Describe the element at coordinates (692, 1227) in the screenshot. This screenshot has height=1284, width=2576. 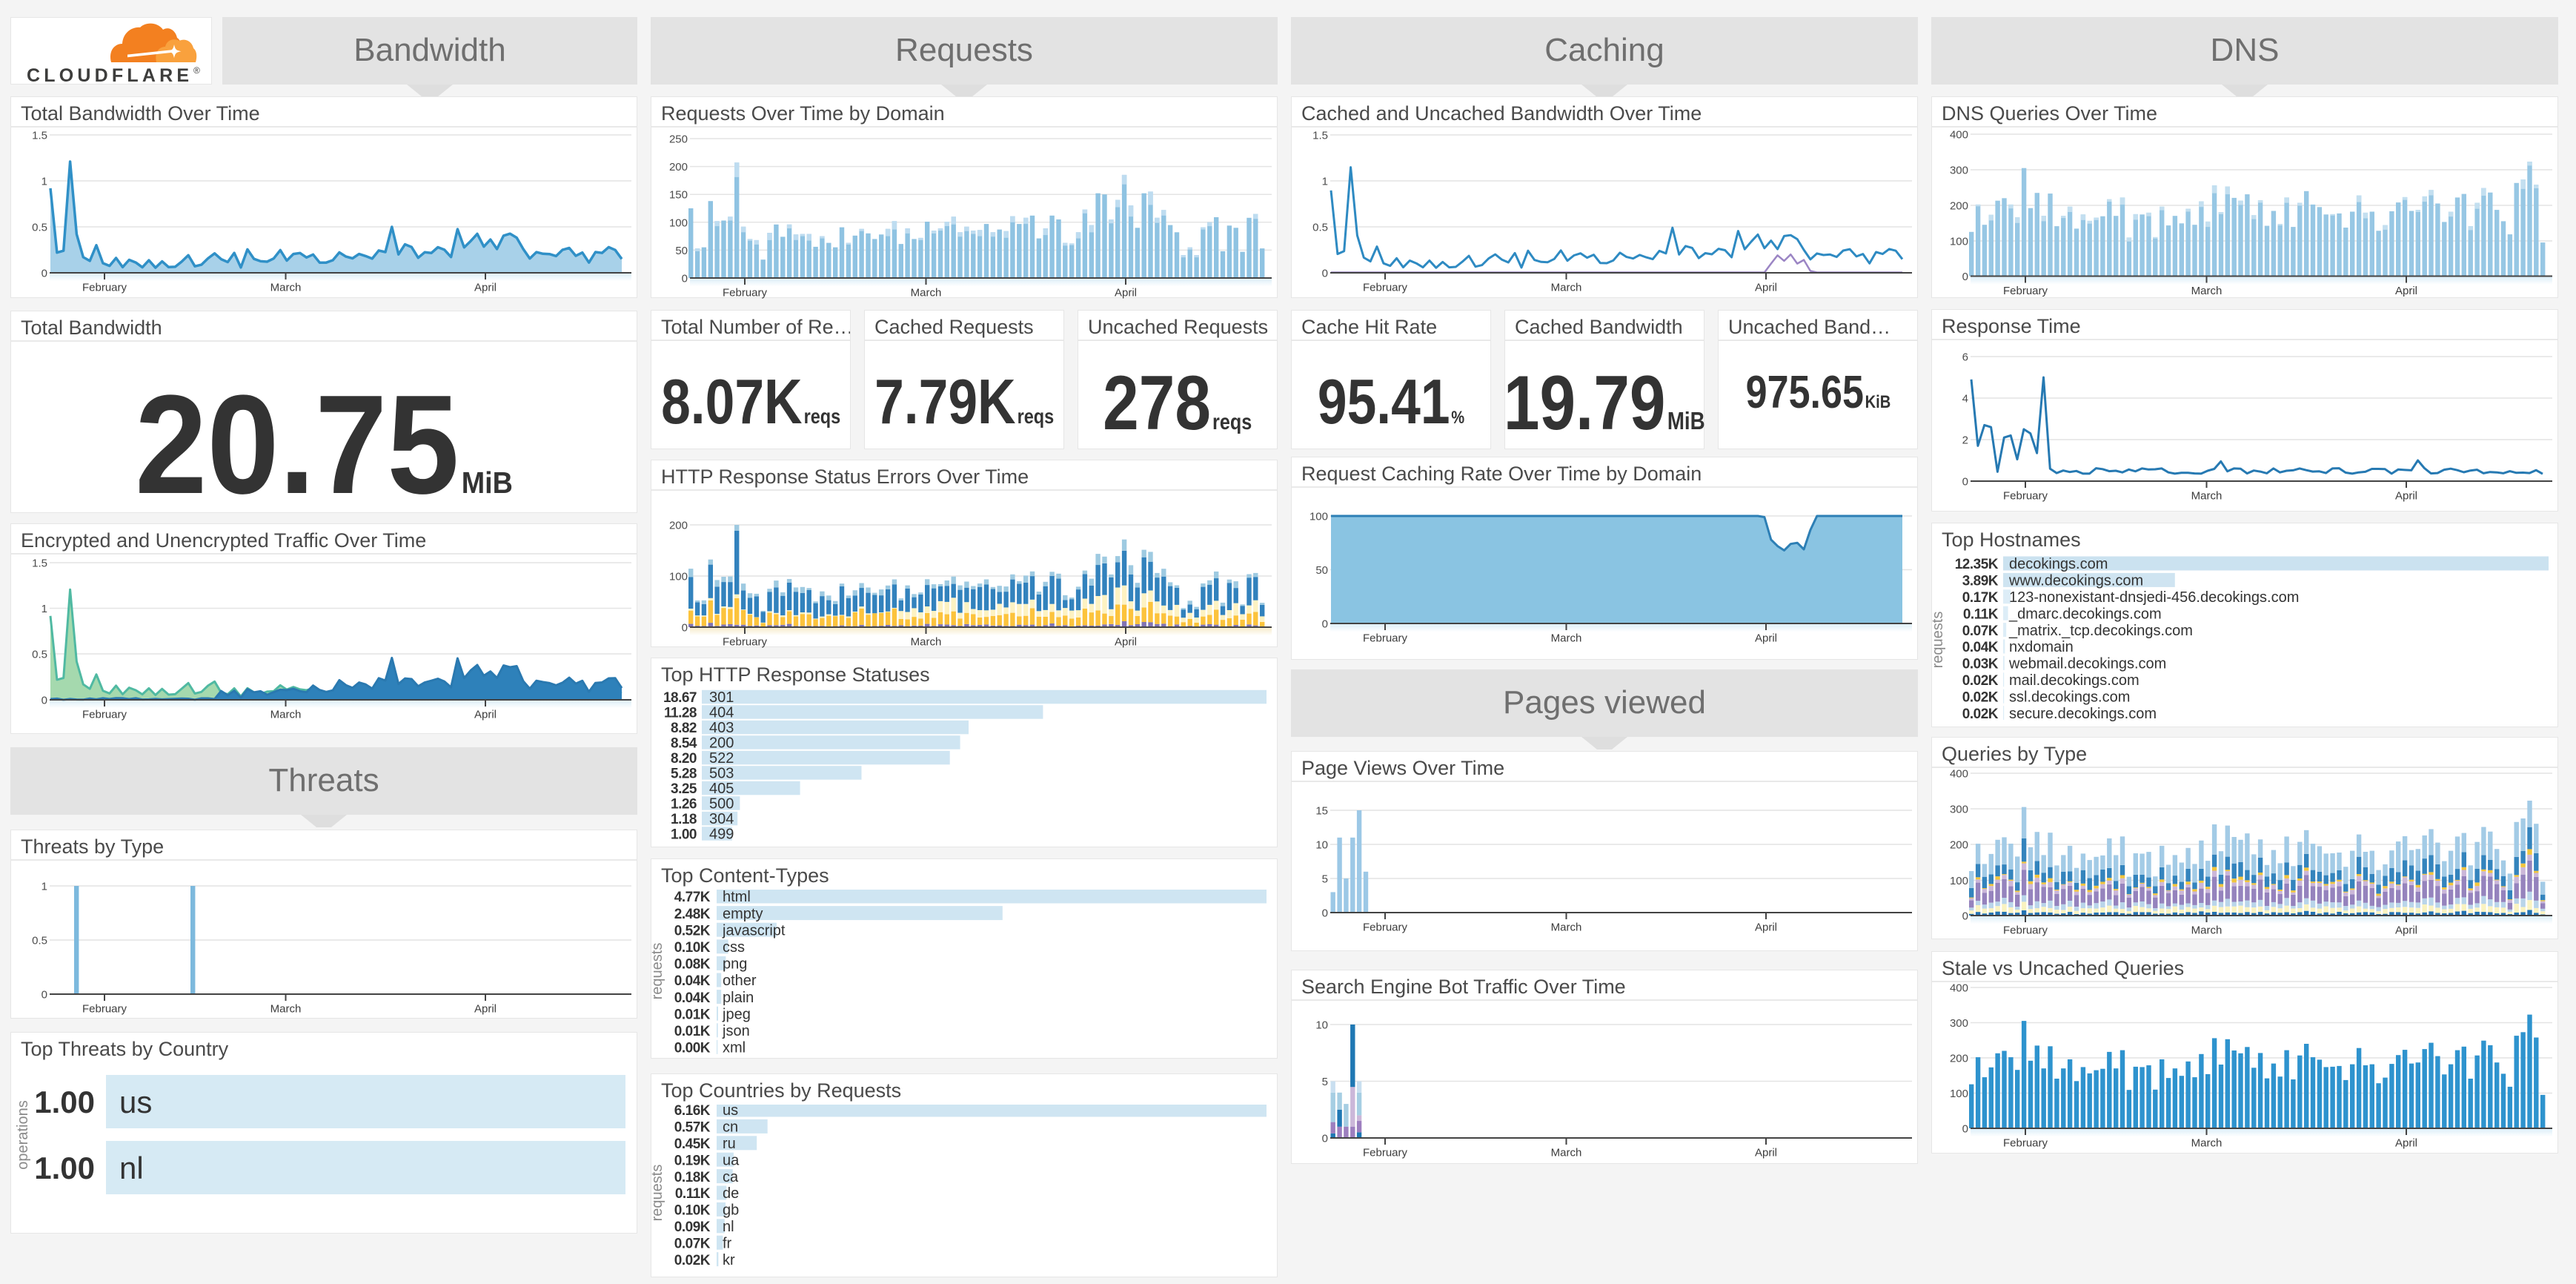
I see `svg-text: 0.09K` at that location.